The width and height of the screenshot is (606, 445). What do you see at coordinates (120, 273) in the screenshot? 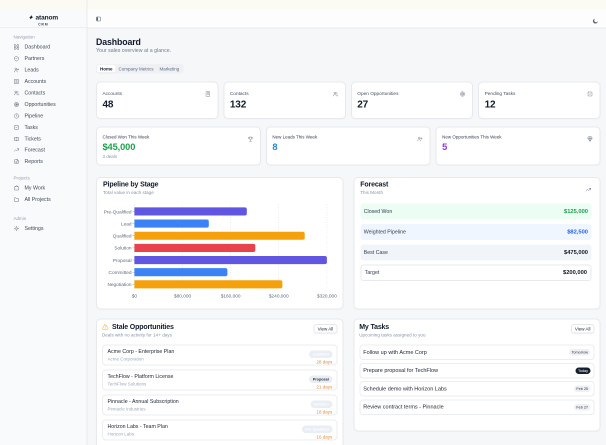
I see `svg-text: Committed` at bounding box center [120, 273].